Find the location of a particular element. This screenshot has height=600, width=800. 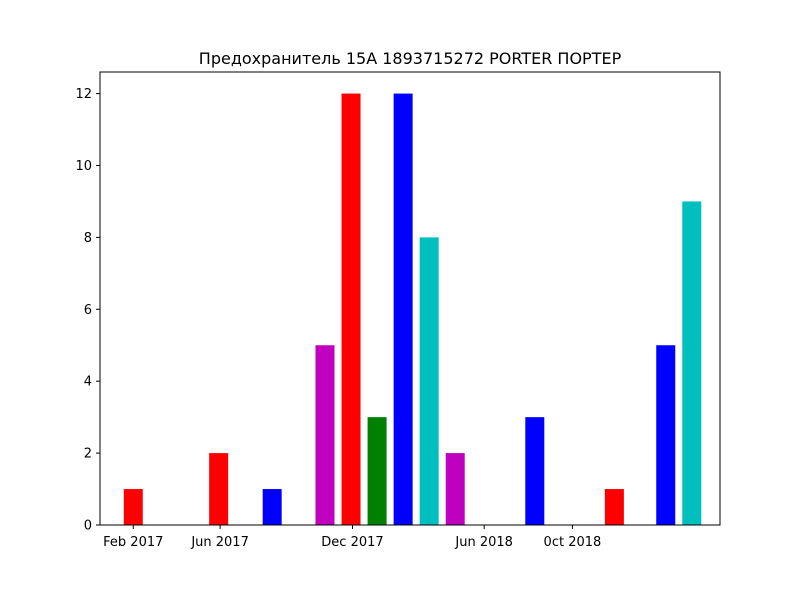

y-tick-label: 2 is located at coordinates (88, 454).